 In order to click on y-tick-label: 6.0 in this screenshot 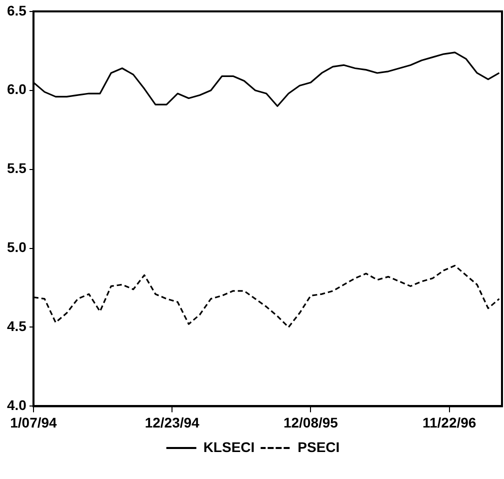, I will do `click(16, 89)`.